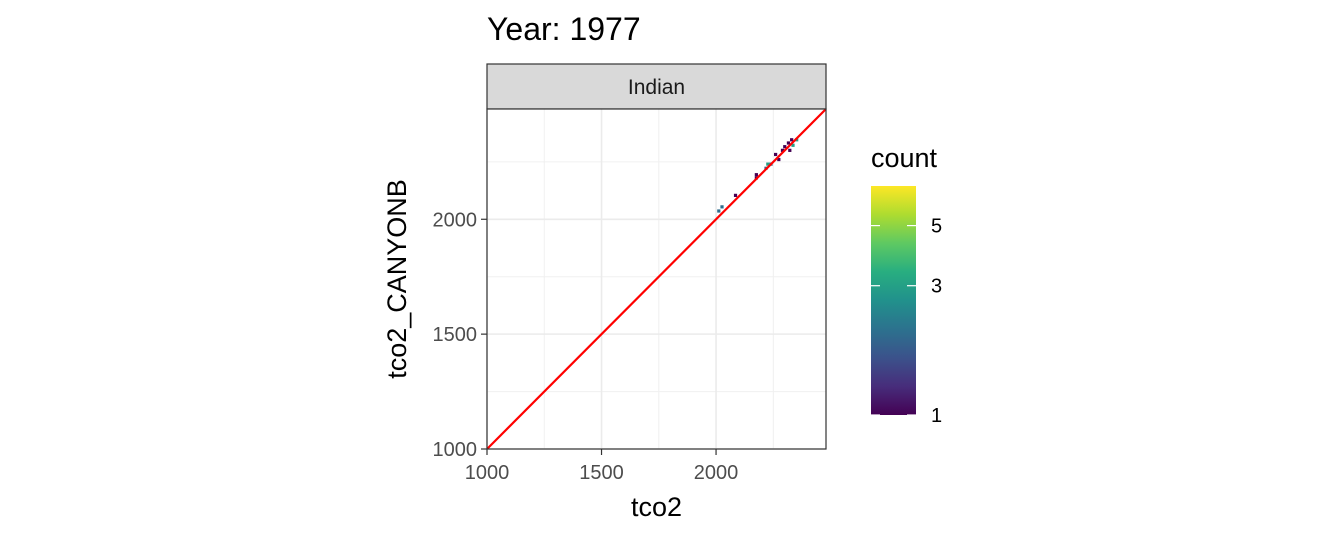 Image resolution: width=1344 pixels, height=537 pixels. I want to click on legend-label: 3, so click(936, 287).